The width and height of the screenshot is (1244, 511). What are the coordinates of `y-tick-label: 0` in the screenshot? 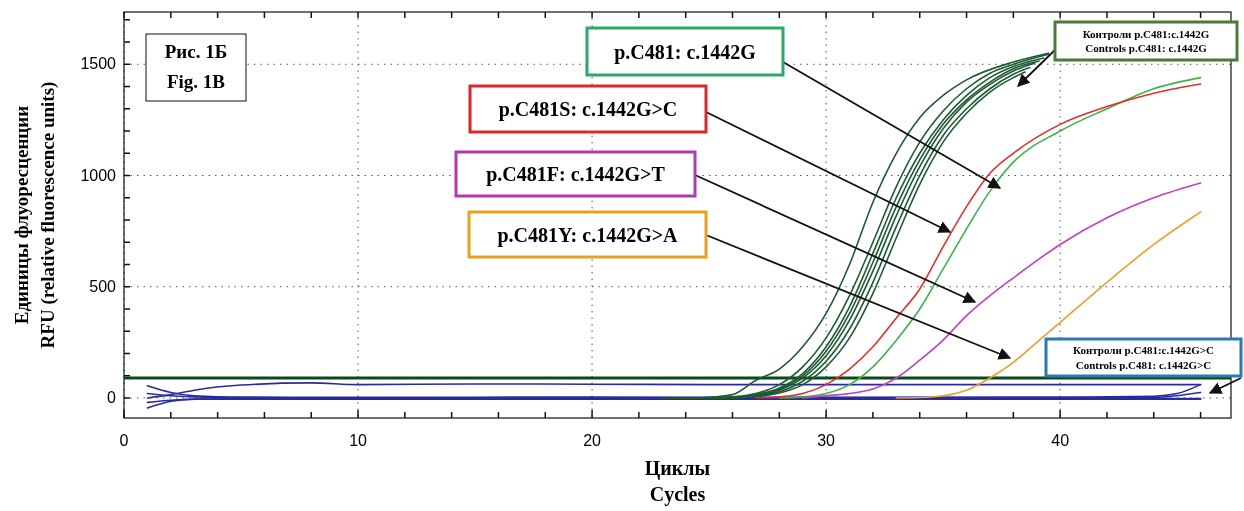 It's located at (112, 397).